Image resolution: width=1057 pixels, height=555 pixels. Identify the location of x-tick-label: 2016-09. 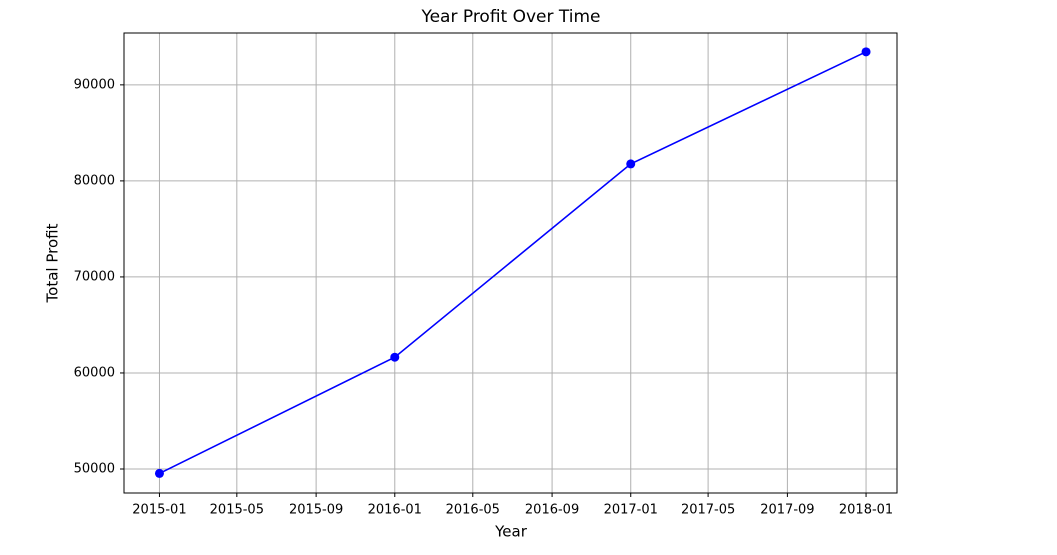
(552, 510).